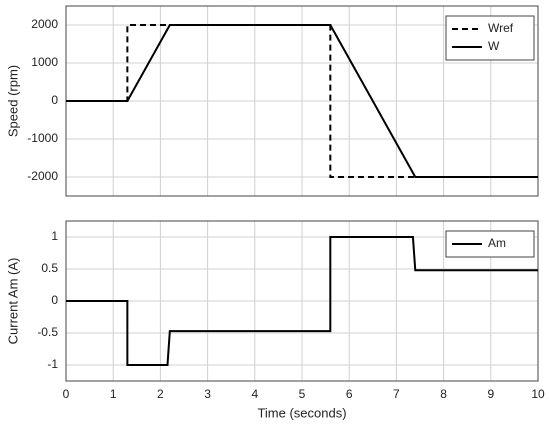  Describe the element at coordinates (494, 46) in the screenshot. I see `legend-label: W` at that location.